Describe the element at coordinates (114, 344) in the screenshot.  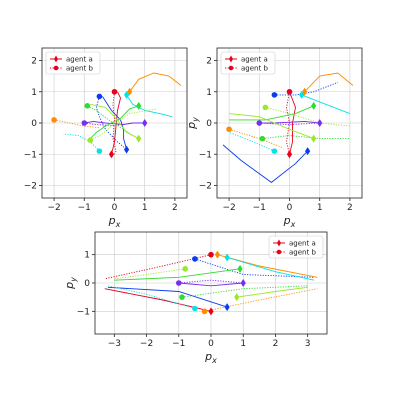
I see `x-tick-label: −3` at that location.